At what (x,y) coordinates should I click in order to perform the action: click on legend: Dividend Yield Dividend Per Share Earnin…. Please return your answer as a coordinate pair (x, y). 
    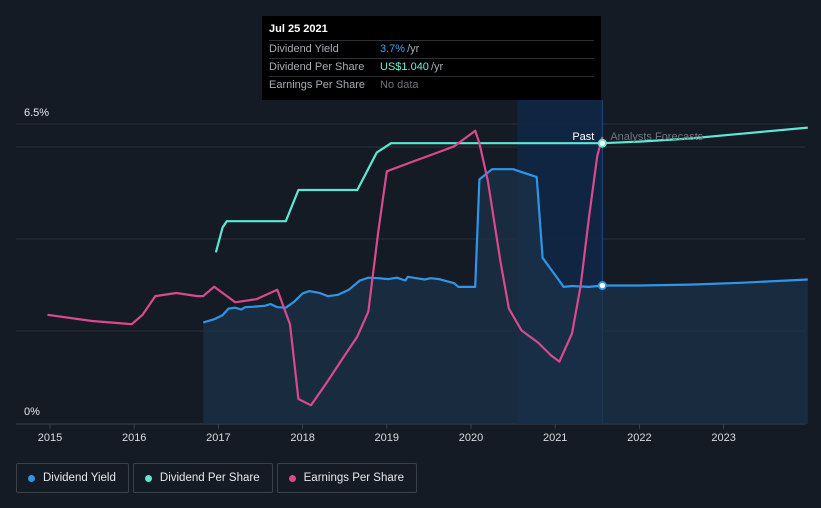
    Looking at the image, I should click on (216, 478).